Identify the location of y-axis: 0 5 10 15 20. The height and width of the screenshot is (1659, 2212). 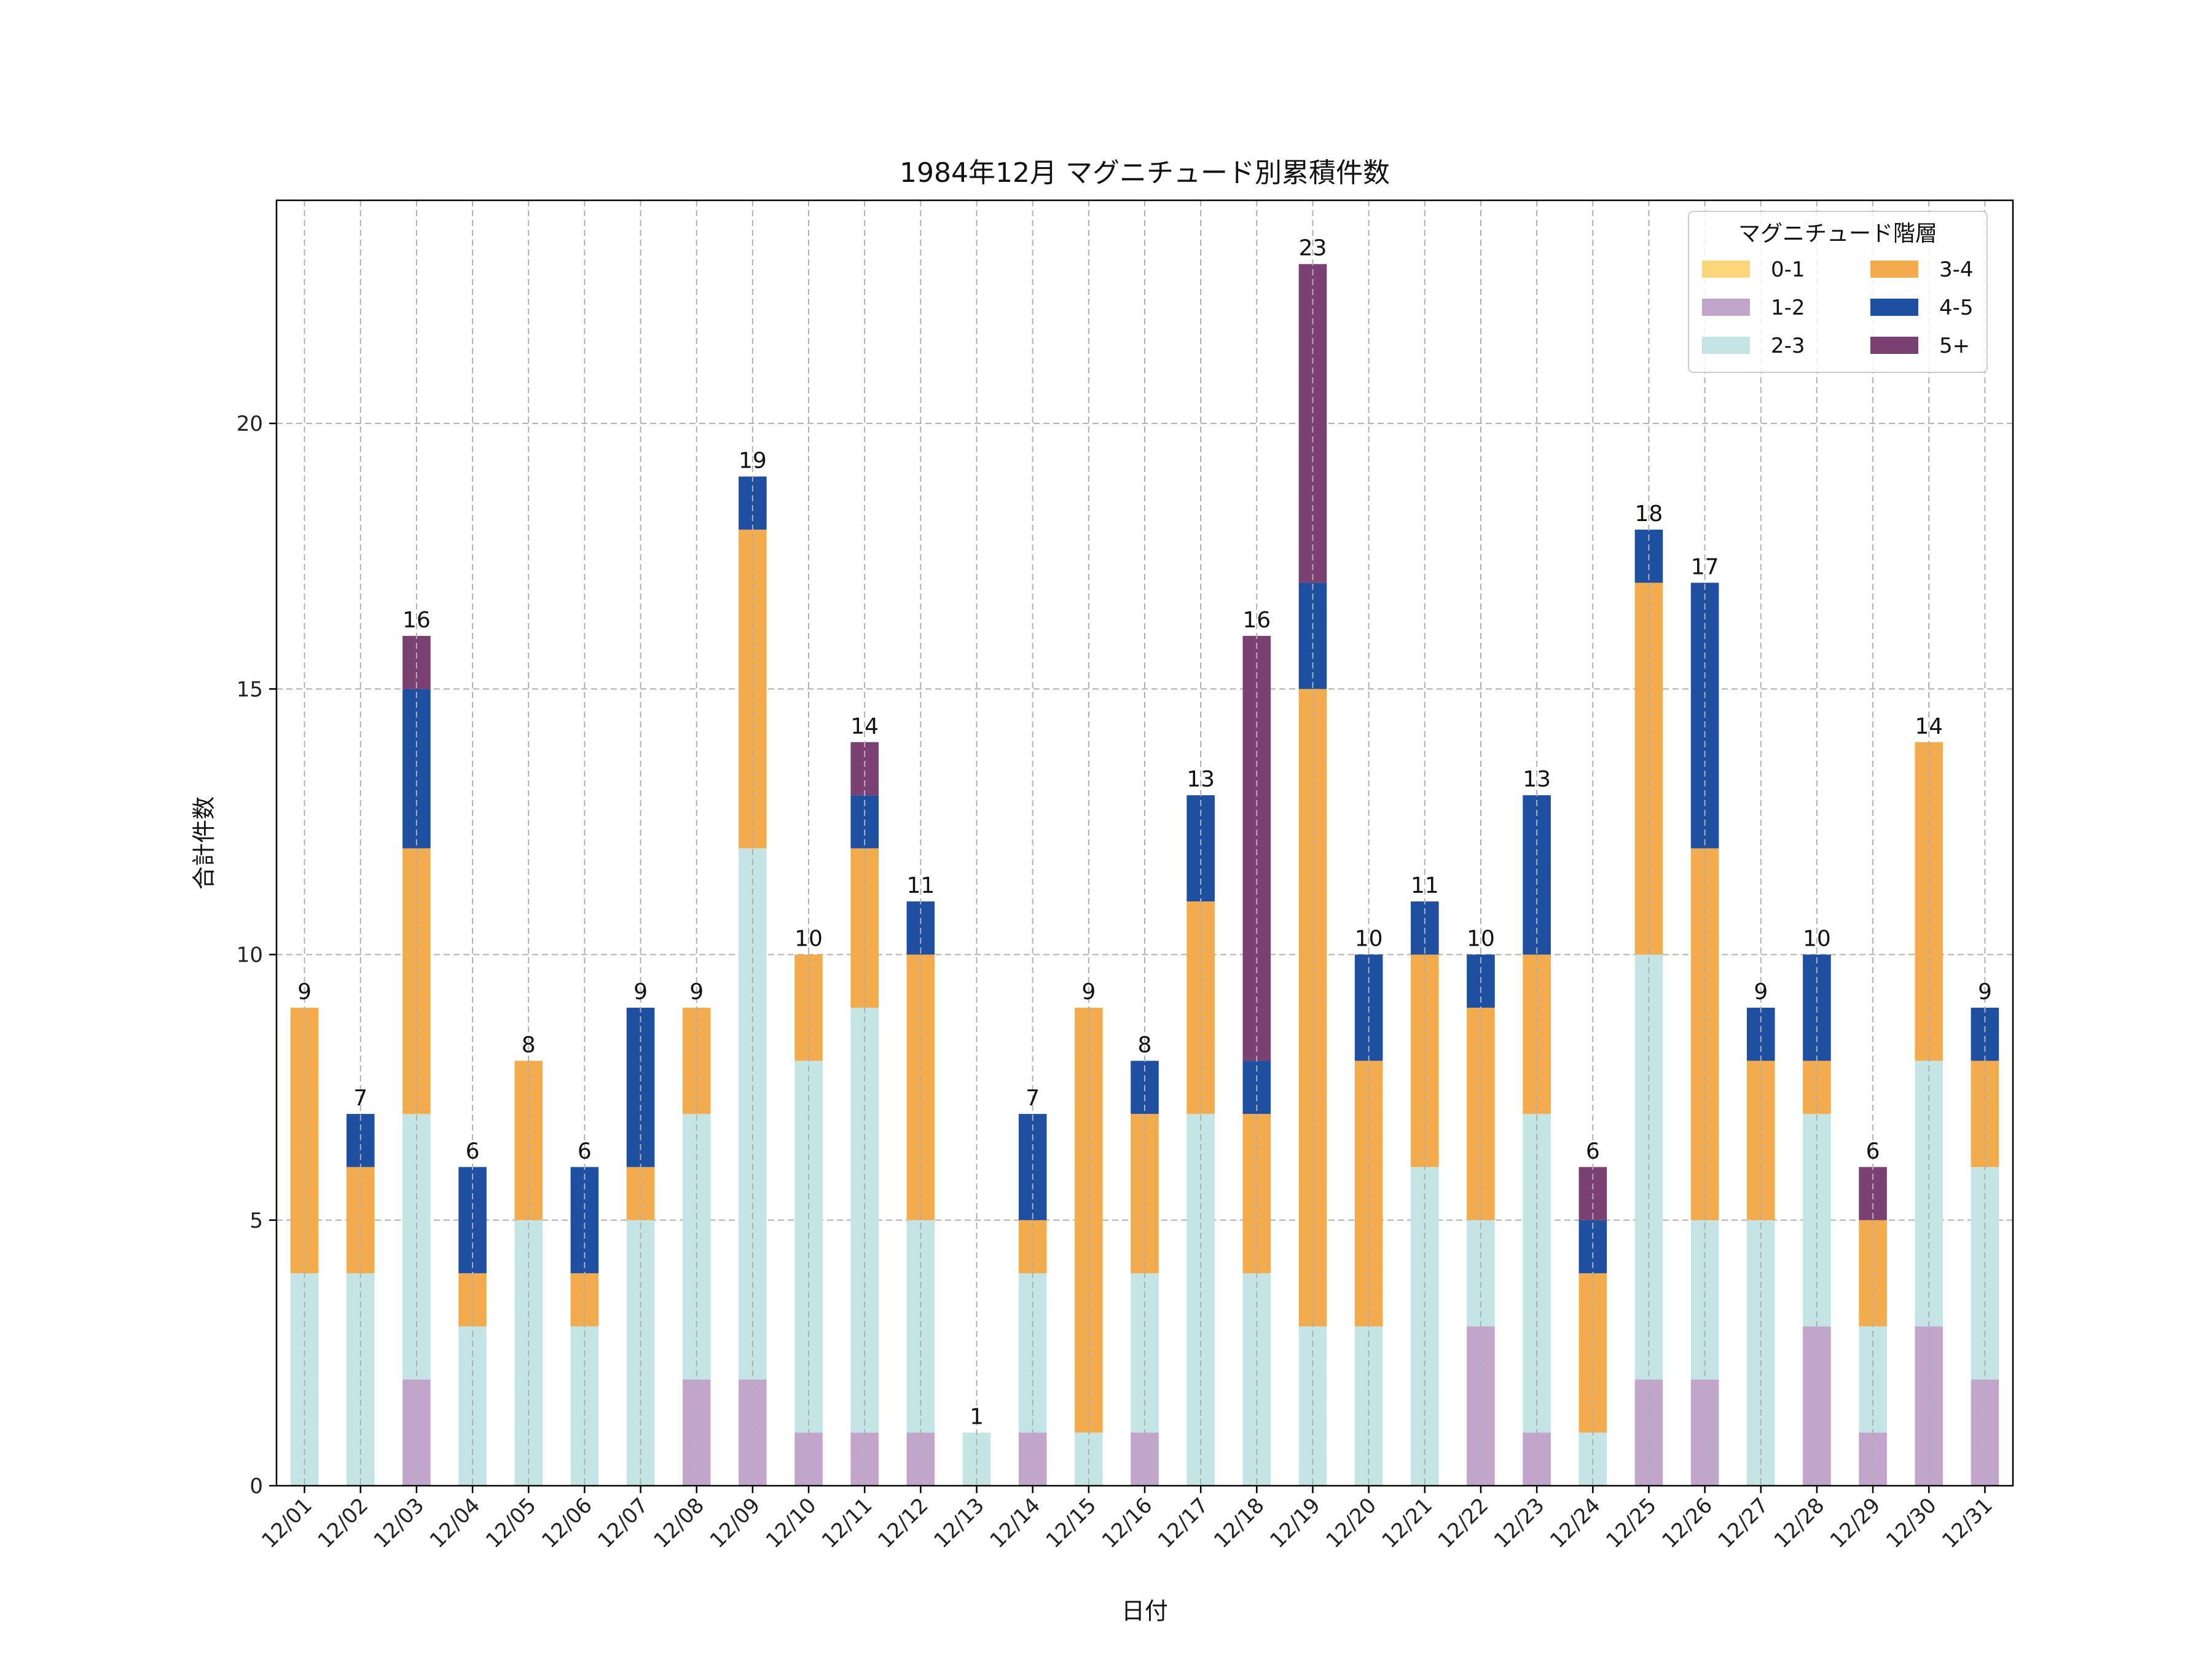
(256, 955).